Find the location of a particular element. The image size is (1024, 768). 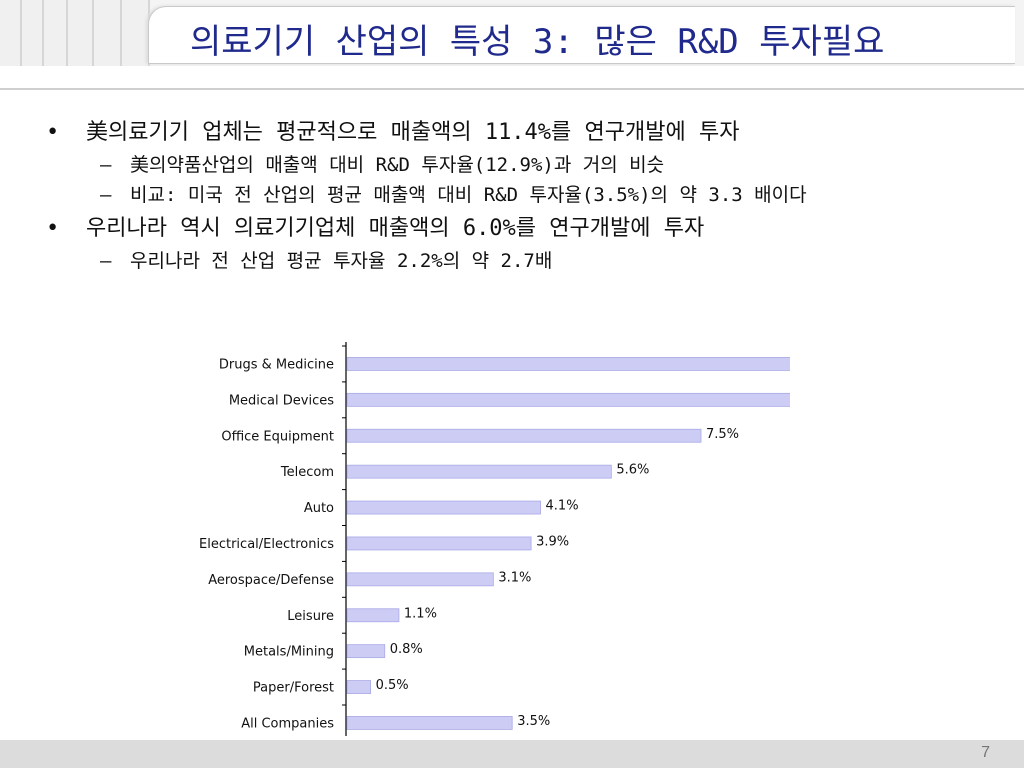

data-label: 4.1% is located at coordinates (562, 506).